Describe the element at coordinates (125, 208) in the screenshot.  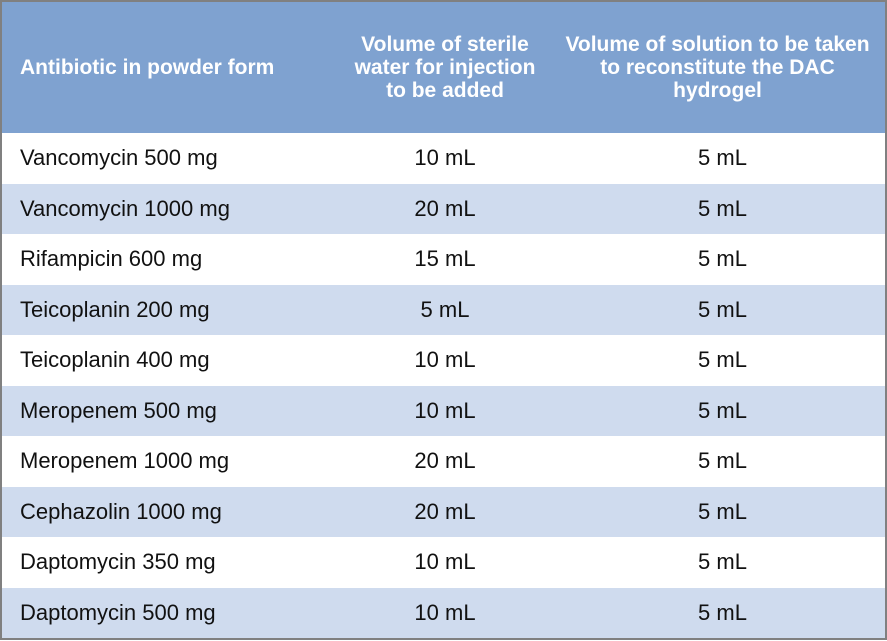
I see `antibiotic-cell: Vancomycin 1000 mg` at that location.